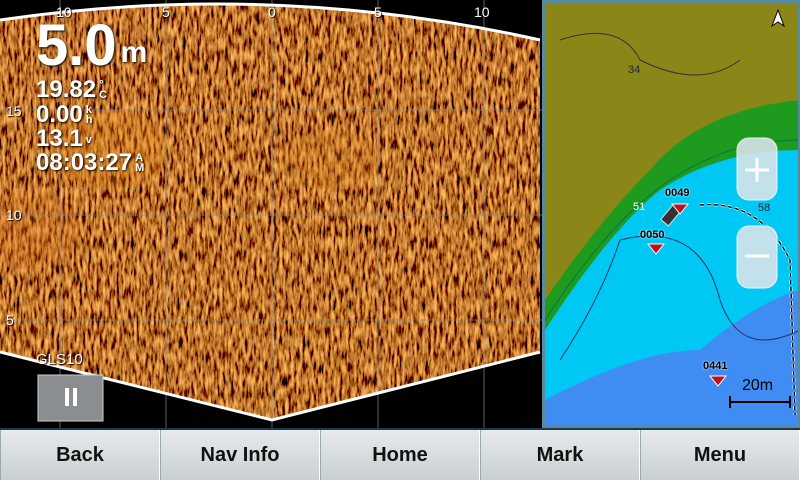 This screenshot has height=480, width=800. Describe the element at coordinates (88, 140) in the screenshot. I see `readout-unit: v` at that location.